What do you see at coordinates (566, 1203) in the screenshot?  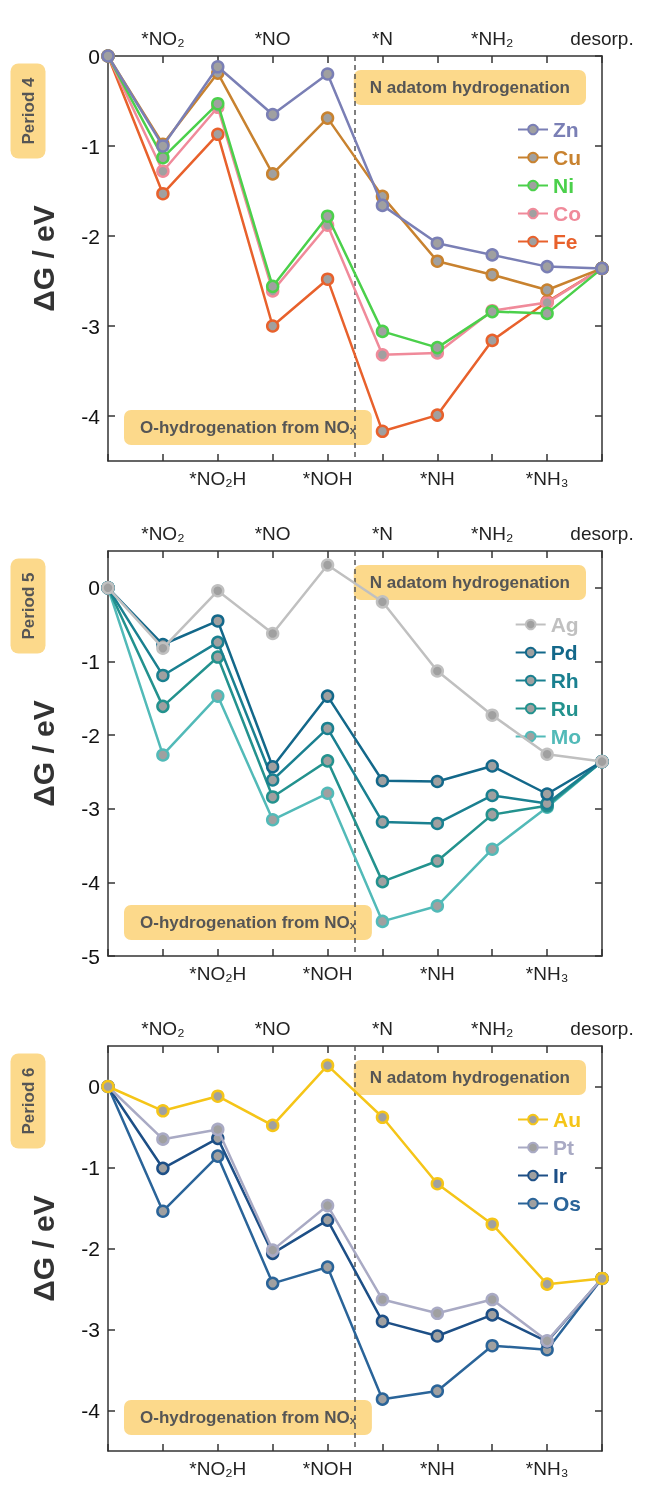 I see `legend-label: Os` at bounding box center [566, 1203].